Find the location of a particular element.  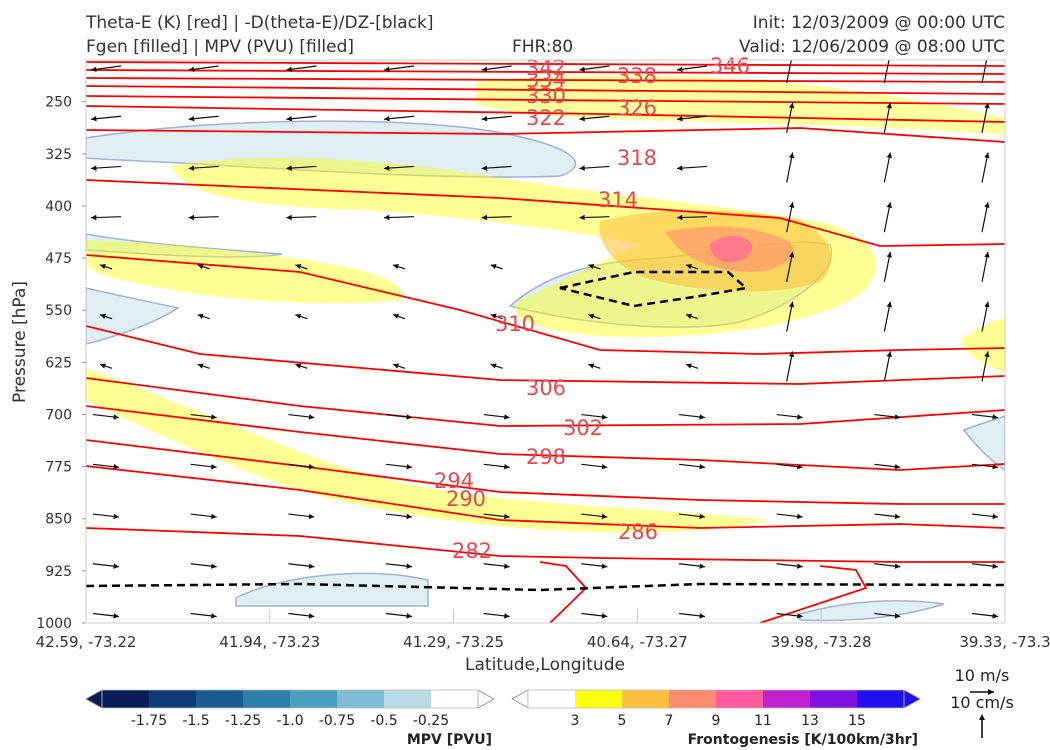

colorbar-tick-label: -0.75 is located at coordinates (337, 721).